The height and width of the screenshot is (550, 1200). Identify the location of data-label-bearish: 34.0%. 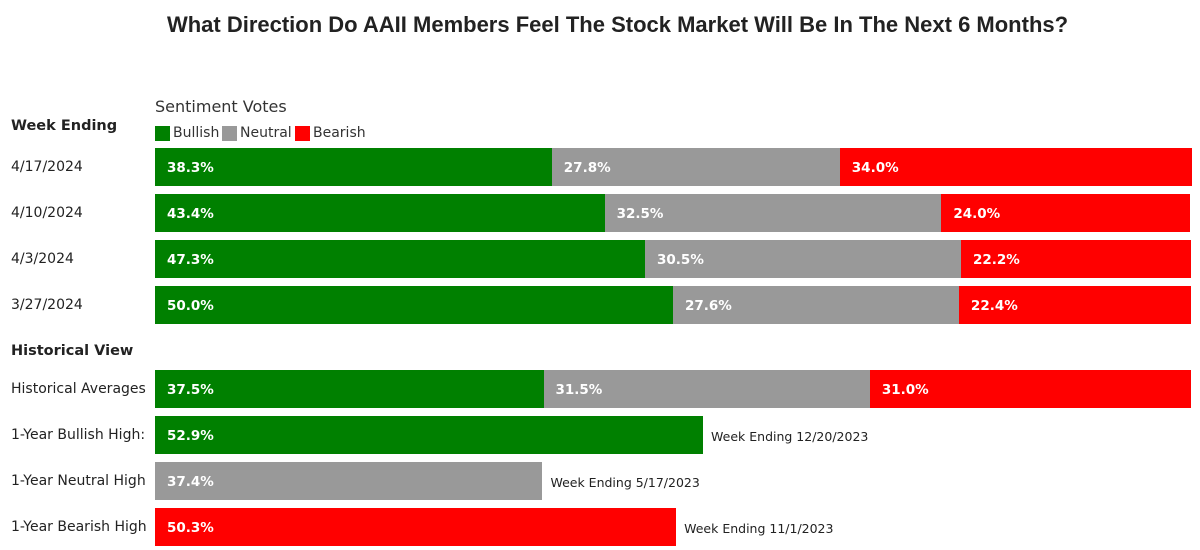
(875, 168).